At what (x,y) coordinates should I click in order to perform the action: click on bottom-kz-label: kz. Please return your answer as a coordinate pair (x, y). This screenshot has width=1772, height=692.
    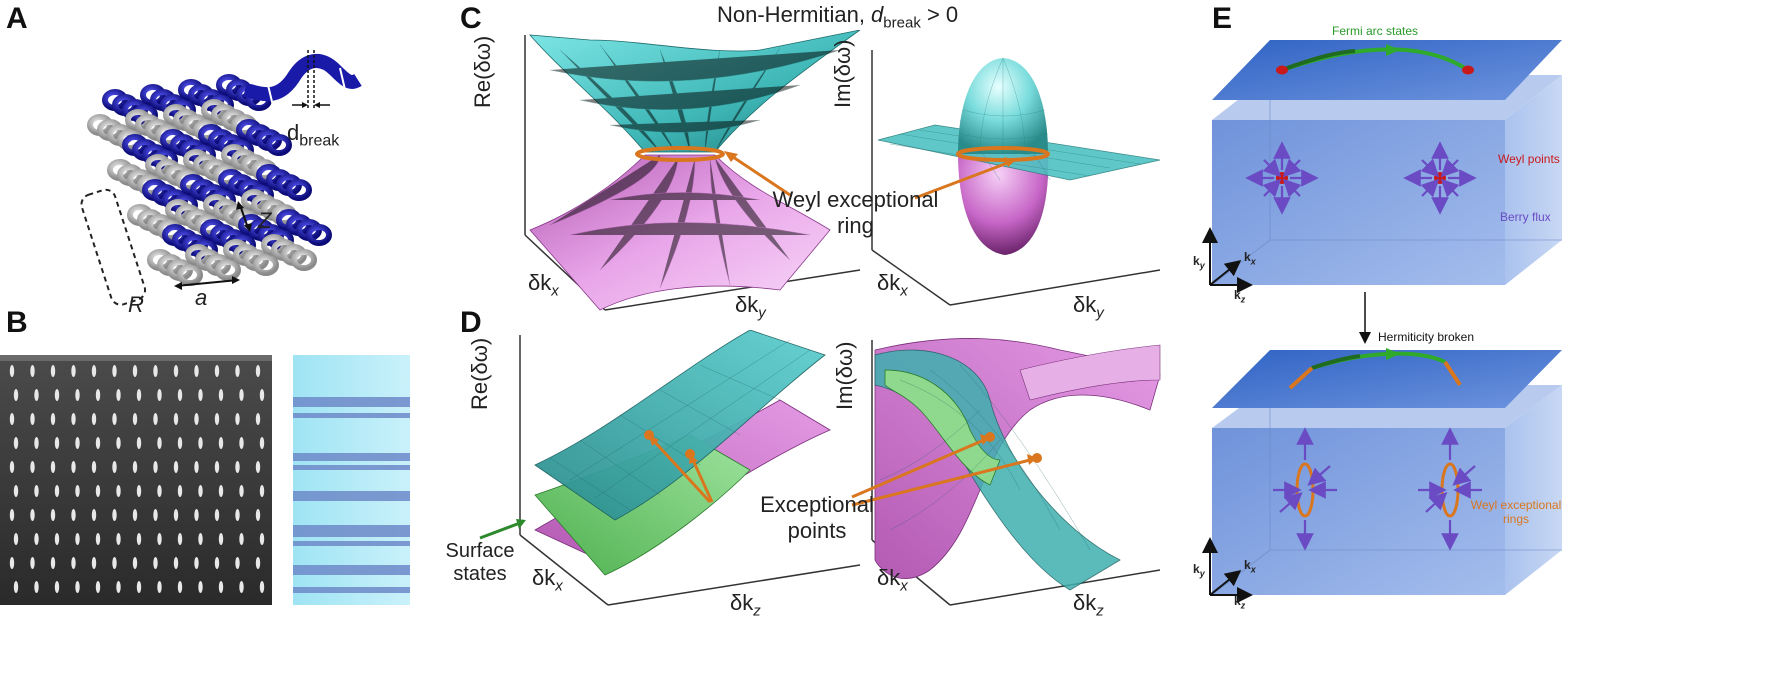
    Looking at the image, I should click on (1240, 602).